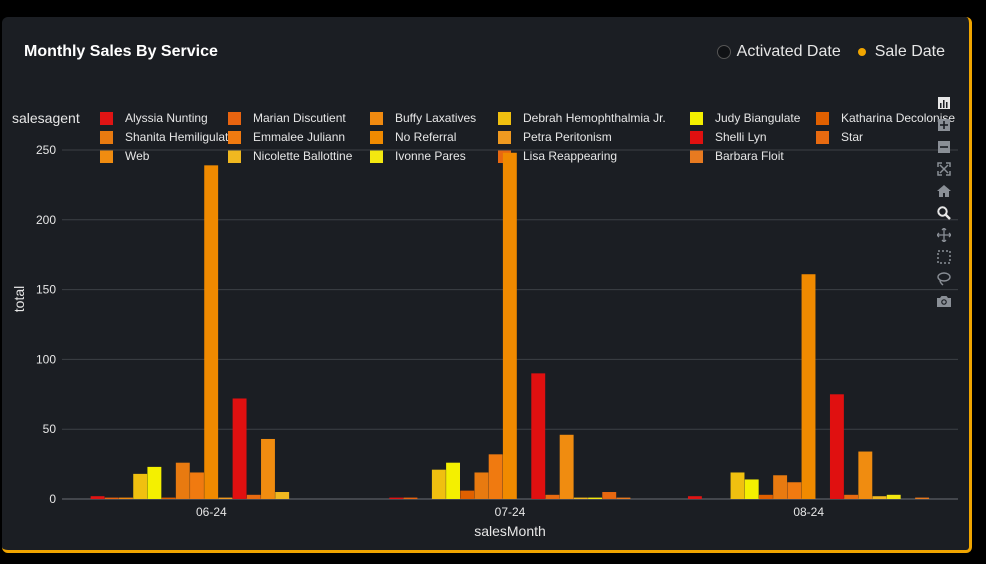 Image resolution: width=986 pixels, height=564 pixels. What do you see at coordinates (944, 301) in the screenshot?
I see `camera-icon` at bounding box center [944, 301].